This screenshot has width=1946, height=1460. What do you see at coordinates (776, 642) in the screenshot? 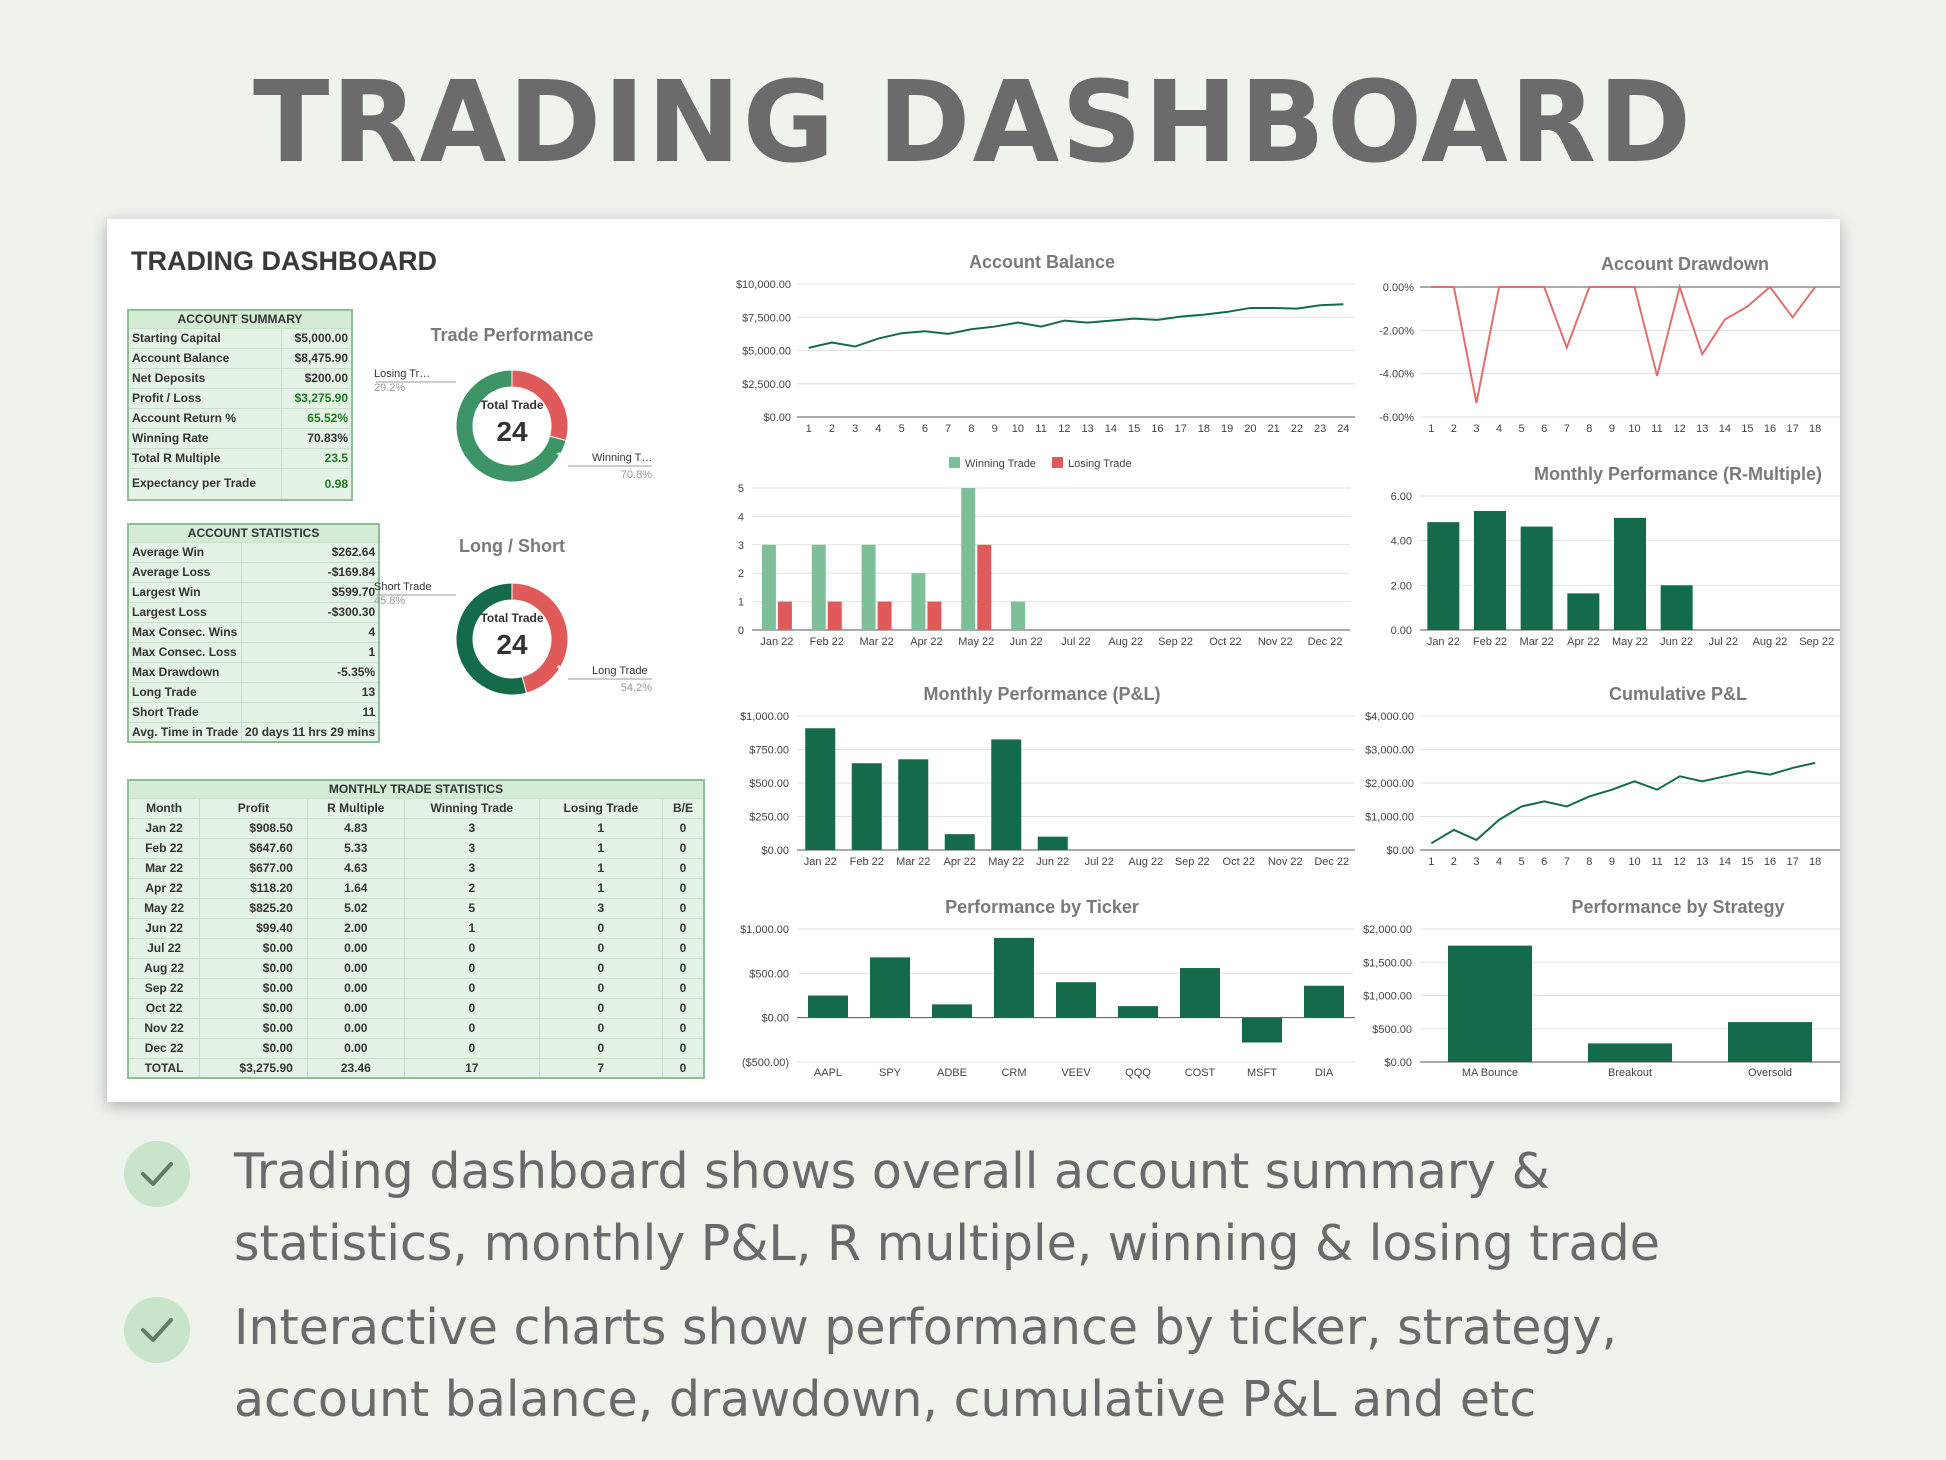
I see `x-tick-label: Jan 22` at bounding box center [776, 642].